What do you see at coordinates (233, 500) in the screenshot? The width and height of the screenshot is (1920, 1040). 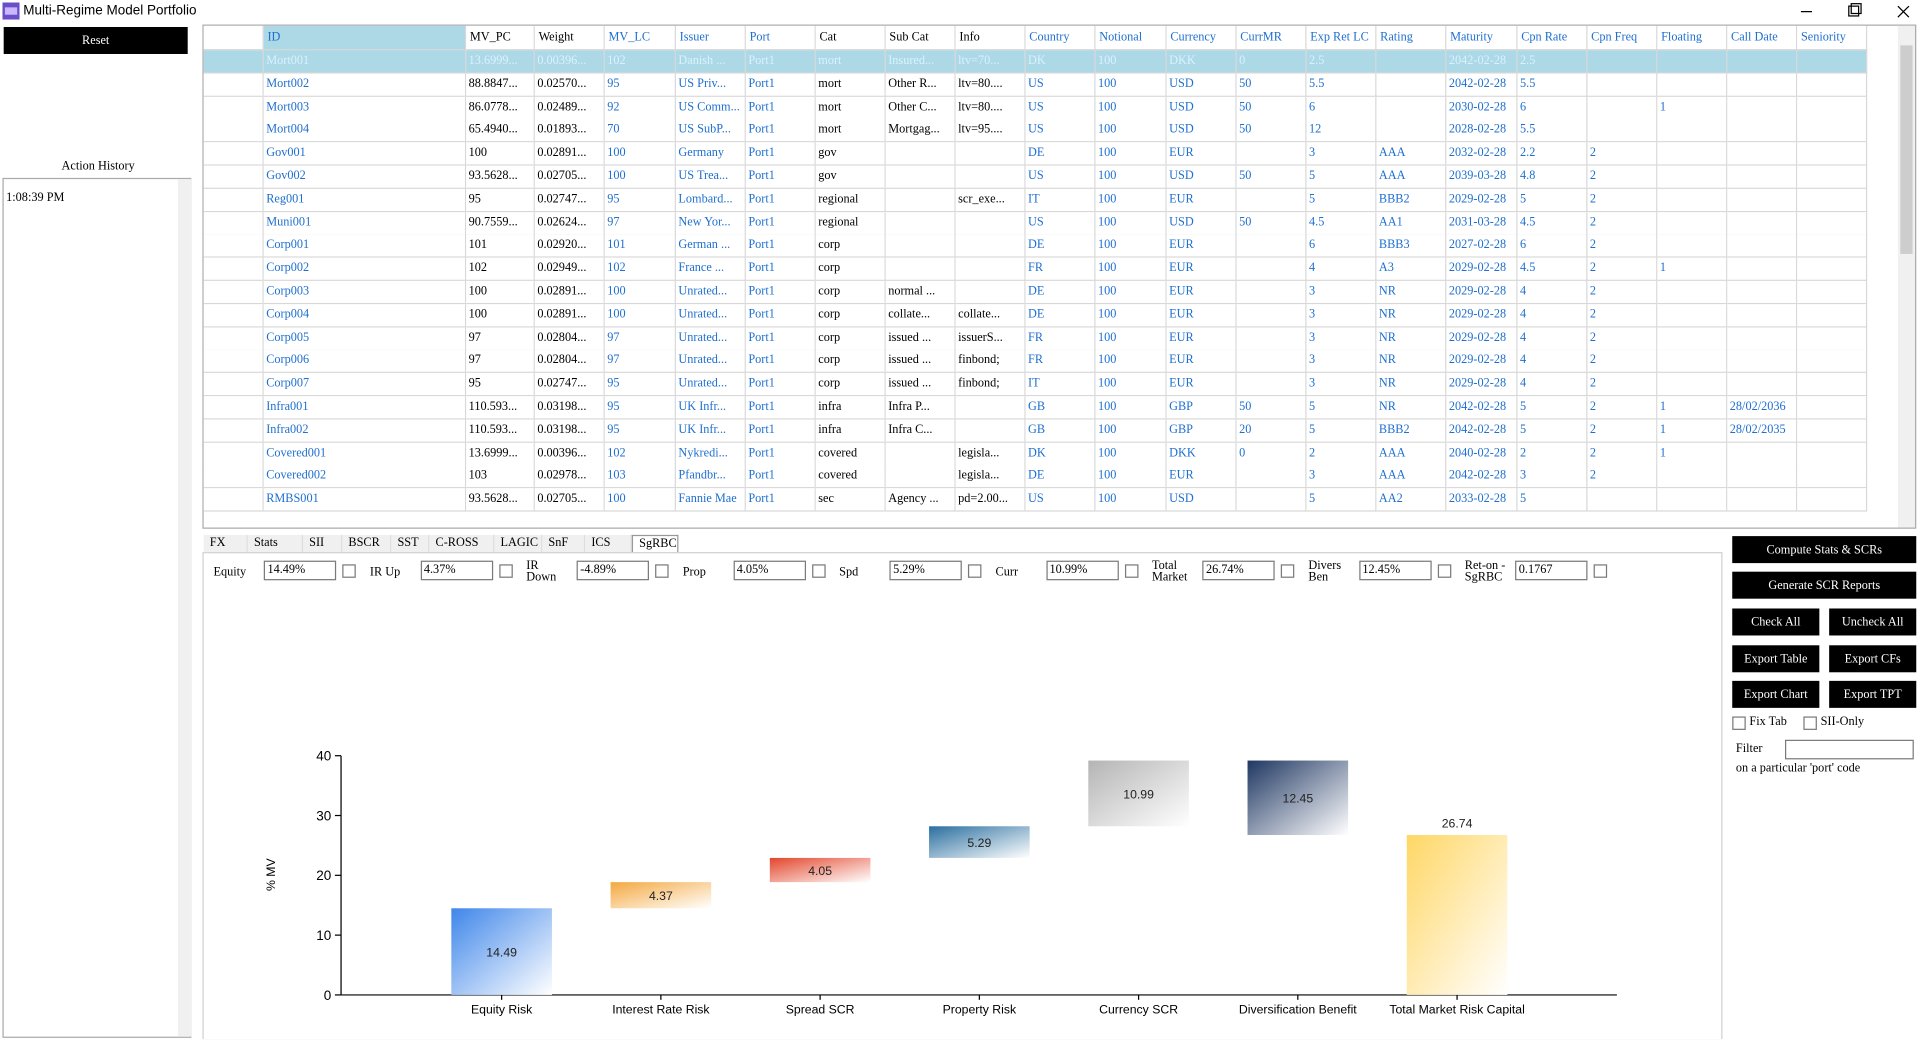 I see `row-header` at bounding box center [233, 500].